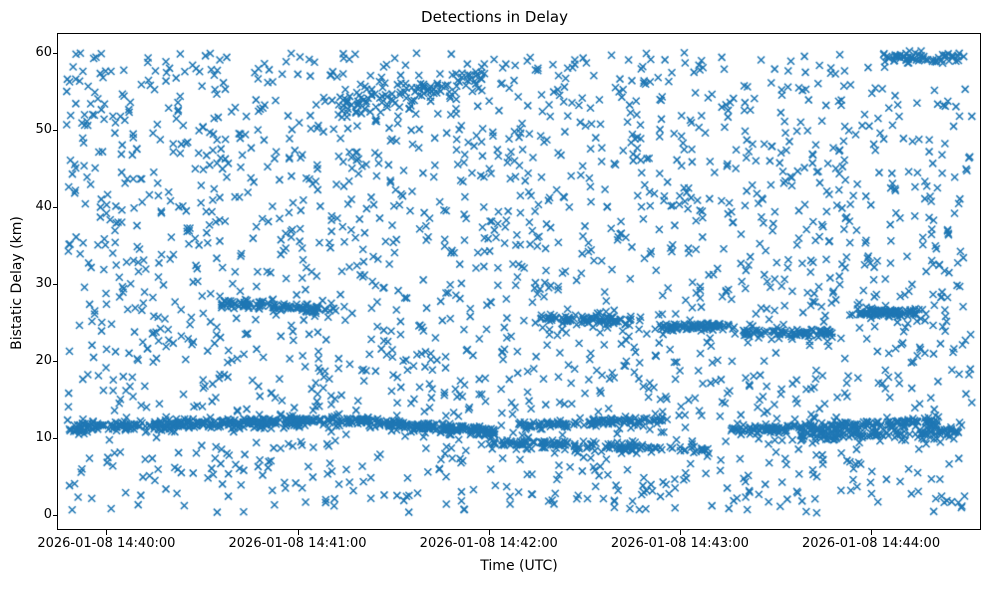 The height and width of the screenshot is (590, 989). What do you see at coordinates (519, 566) in the screenshot?
I see `x-axis-label: Time (UTC)` at bounding box center [519, 566].